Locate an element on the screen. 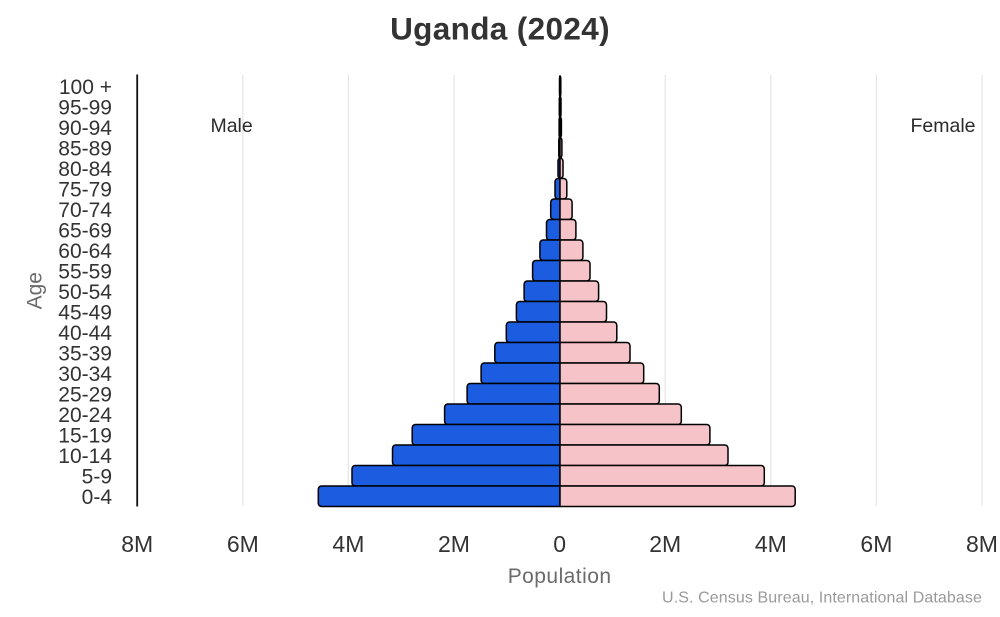 The width and height of the screenshot is (1000, 617). svg-text: 60-64 is located at coordinates (85, 251).